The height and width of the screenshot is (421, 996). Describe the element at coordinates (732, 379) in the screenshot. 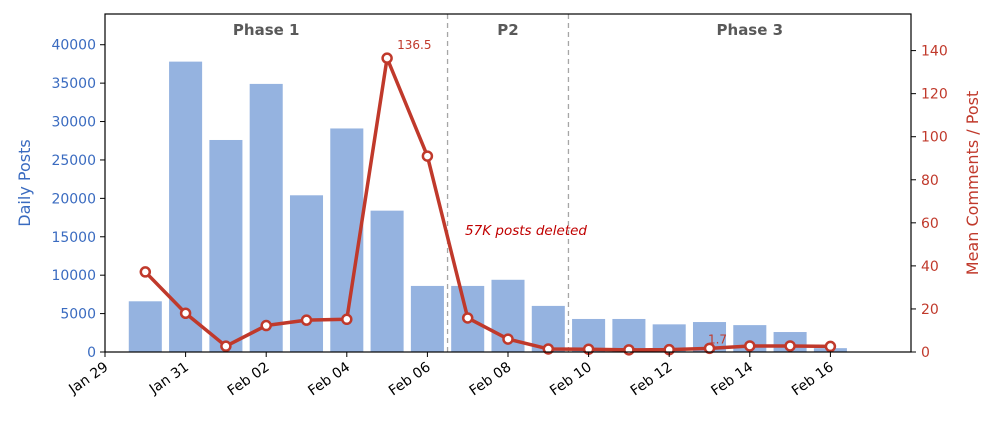

I see `x-tick-label: Feb 14` at that location.